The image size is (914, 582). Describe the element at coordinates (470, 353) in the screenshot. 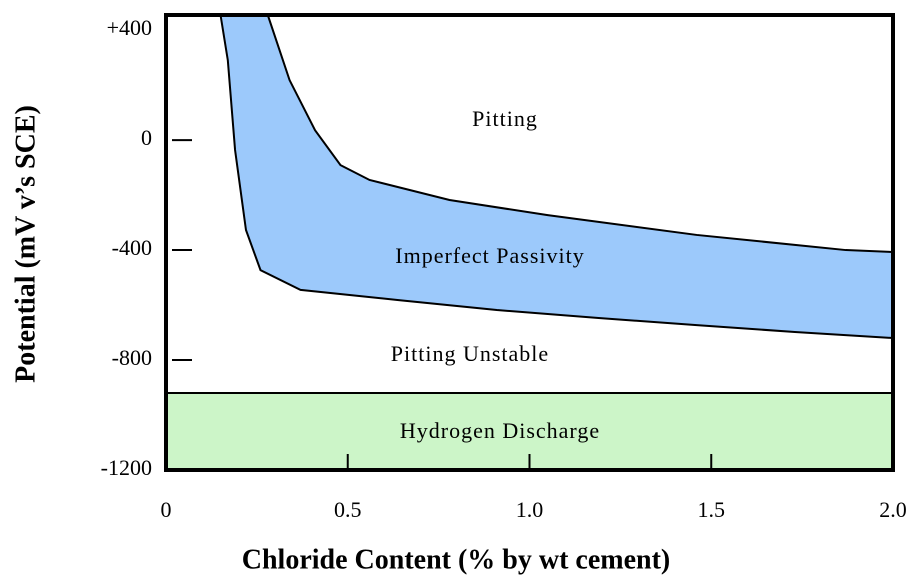

I see `annotation: Pitting Unstable` at that location.